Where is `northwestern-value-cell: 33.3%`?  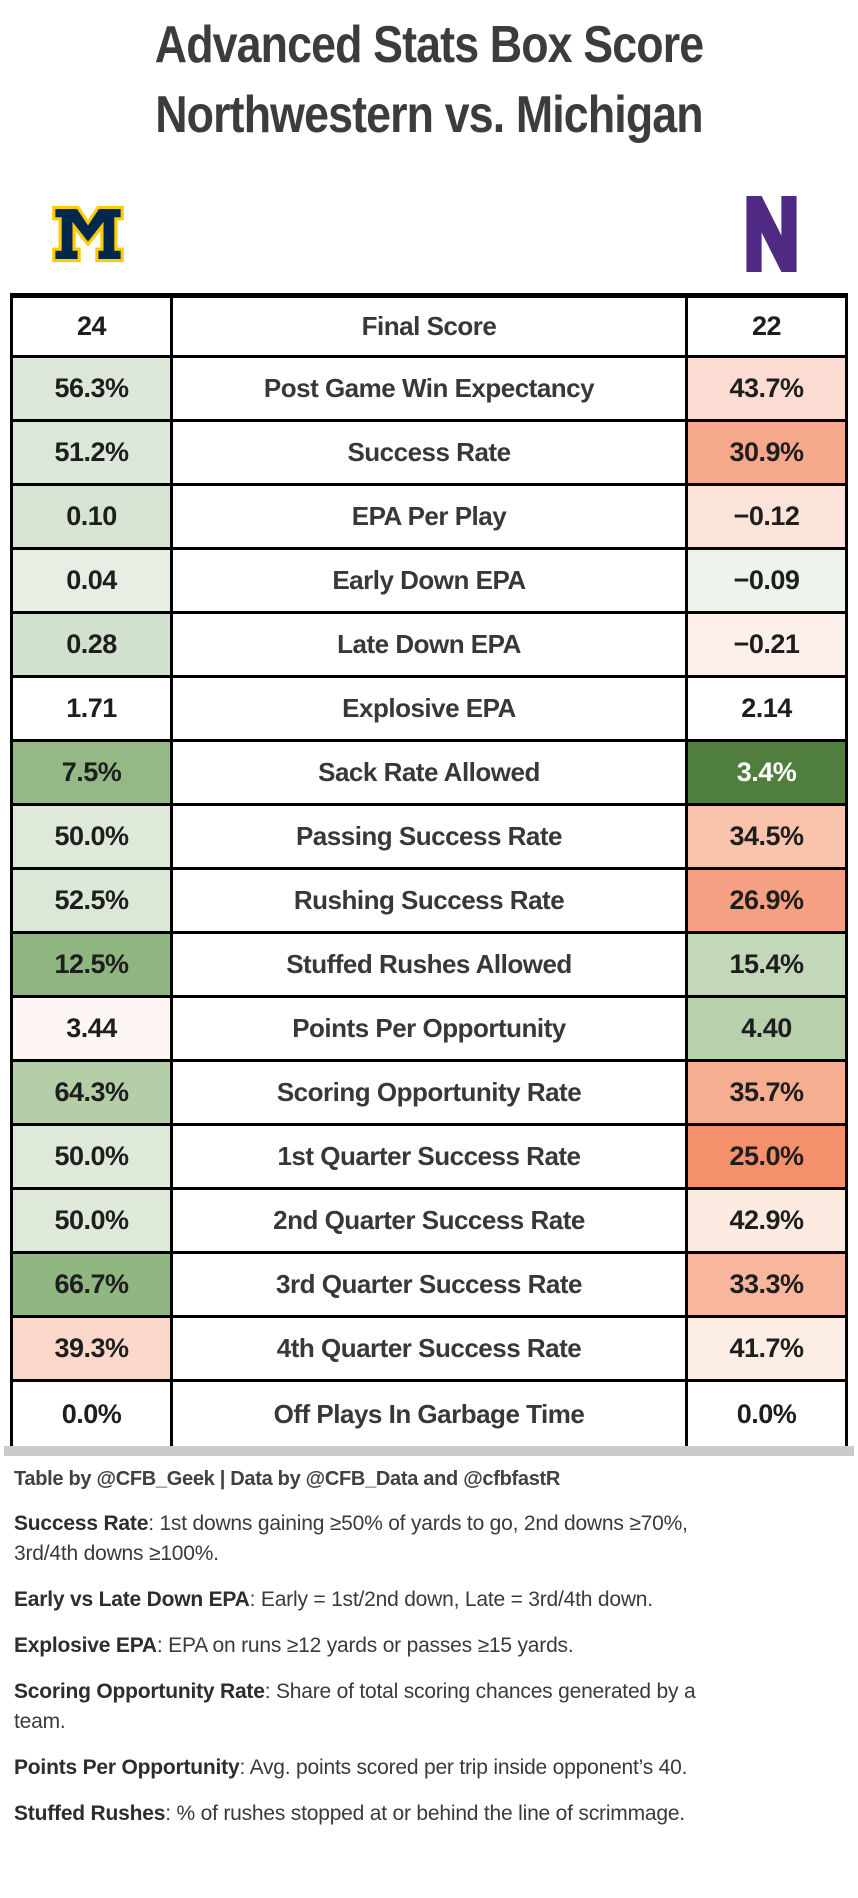 northwestern-value-cell: 33.3% is located at coordinates (766, 1284).